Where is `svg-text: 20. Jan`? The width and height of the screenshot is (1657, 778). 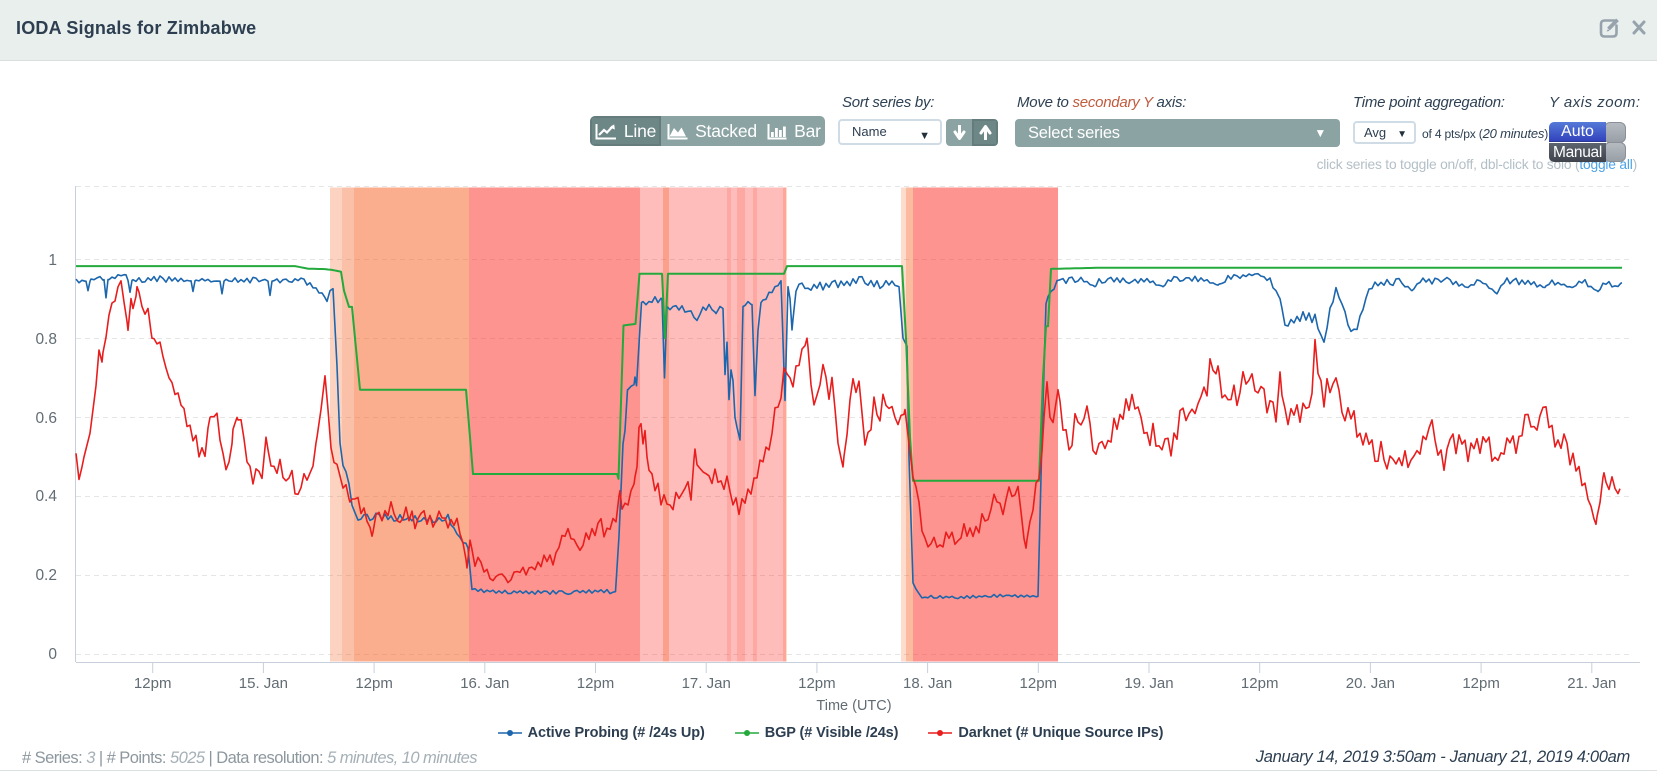
svg-text: 20. Jan is located at coordinates (1370, 683).